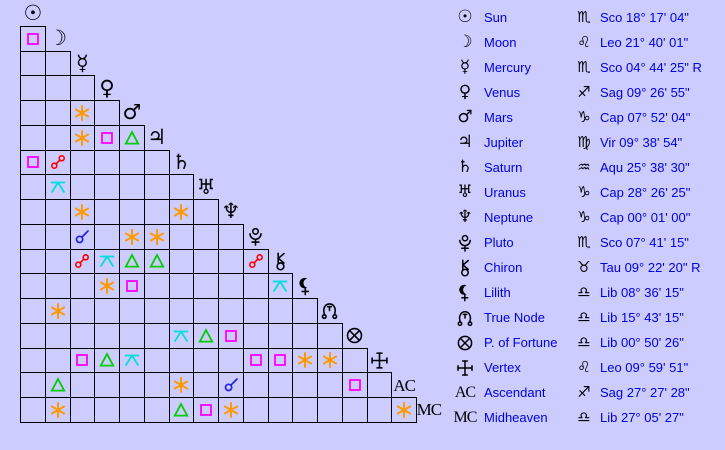 The height and width of the screenshot is (450, 725). I want to click on opposition-aspect-icon, so click(82, 261).